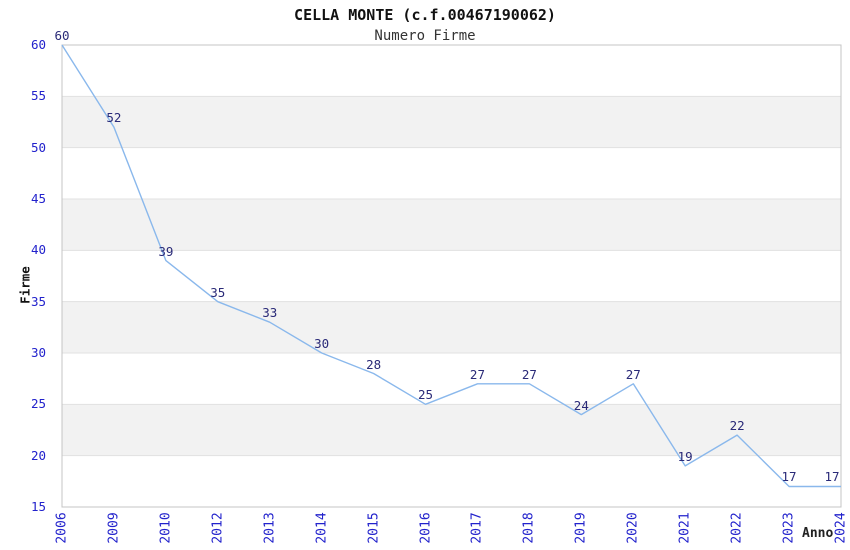  I want to click on x-tick-label: 2020, so click(633, 528).